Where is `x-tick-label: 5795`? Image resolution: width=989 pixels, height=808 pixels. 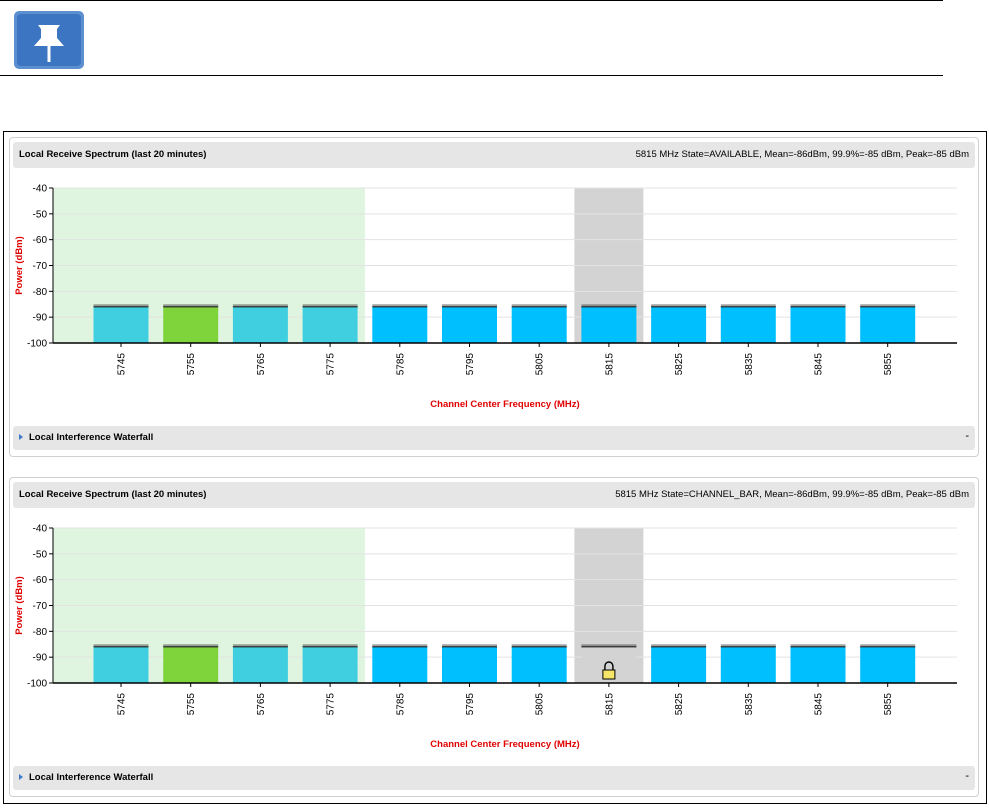
x-tick-label: 5795 is located at coordinates (470, 704).